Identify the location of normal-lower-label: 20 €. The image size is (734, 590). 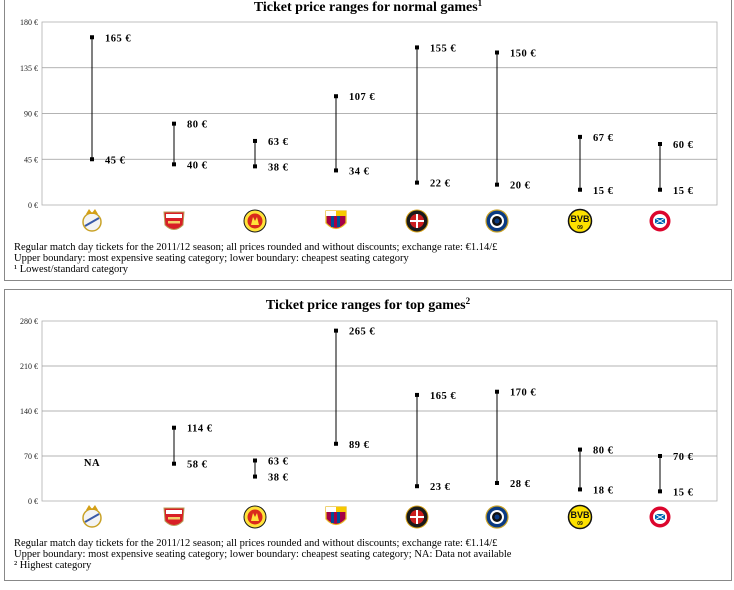
(520, 186).